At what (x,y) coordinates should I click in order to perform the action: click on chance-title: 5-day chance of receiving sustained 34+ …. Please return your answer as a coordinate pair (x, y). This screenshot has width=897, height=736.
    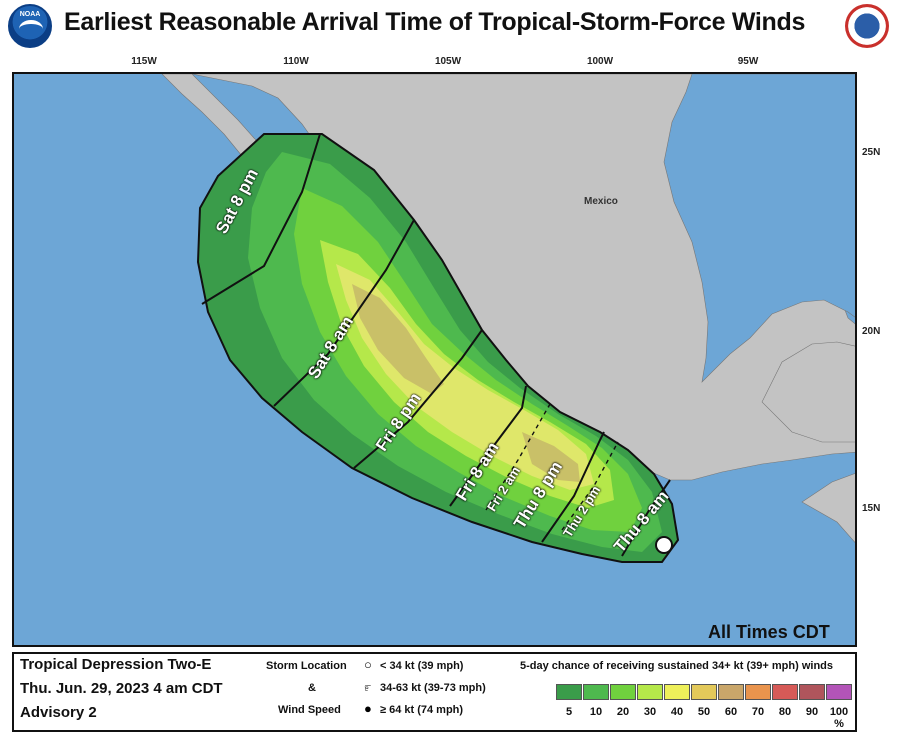
    Looking at the image, I should click on (676, 666).